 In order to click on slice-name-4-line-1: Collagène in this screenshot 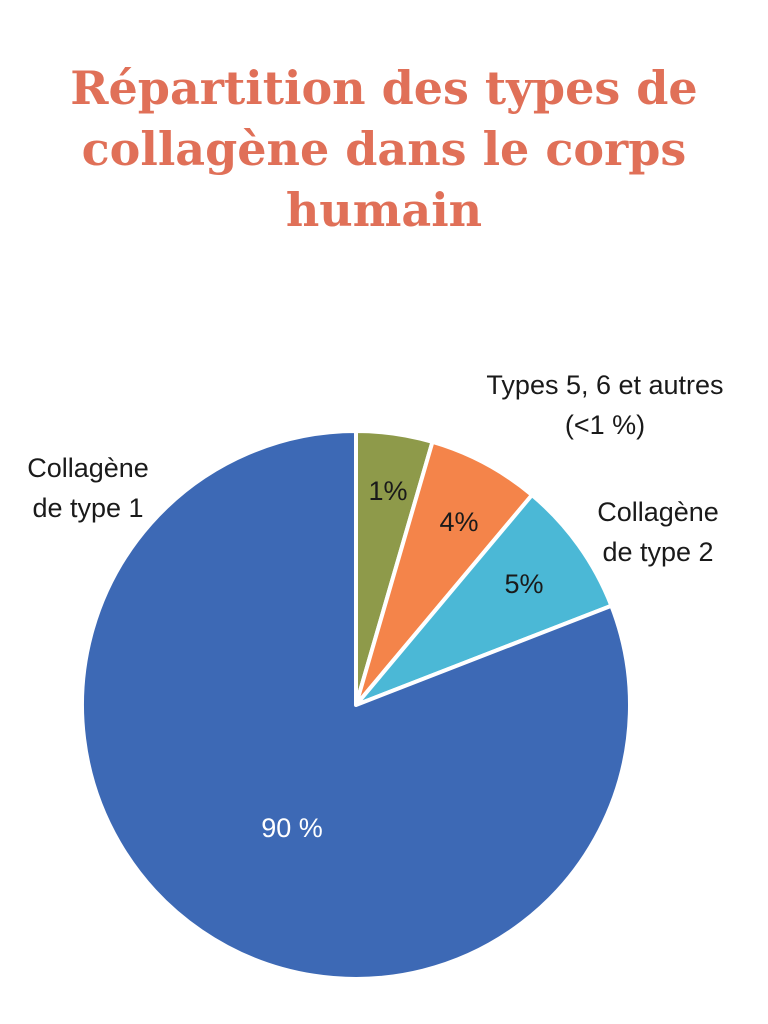, I will do `click(88, 468)`.